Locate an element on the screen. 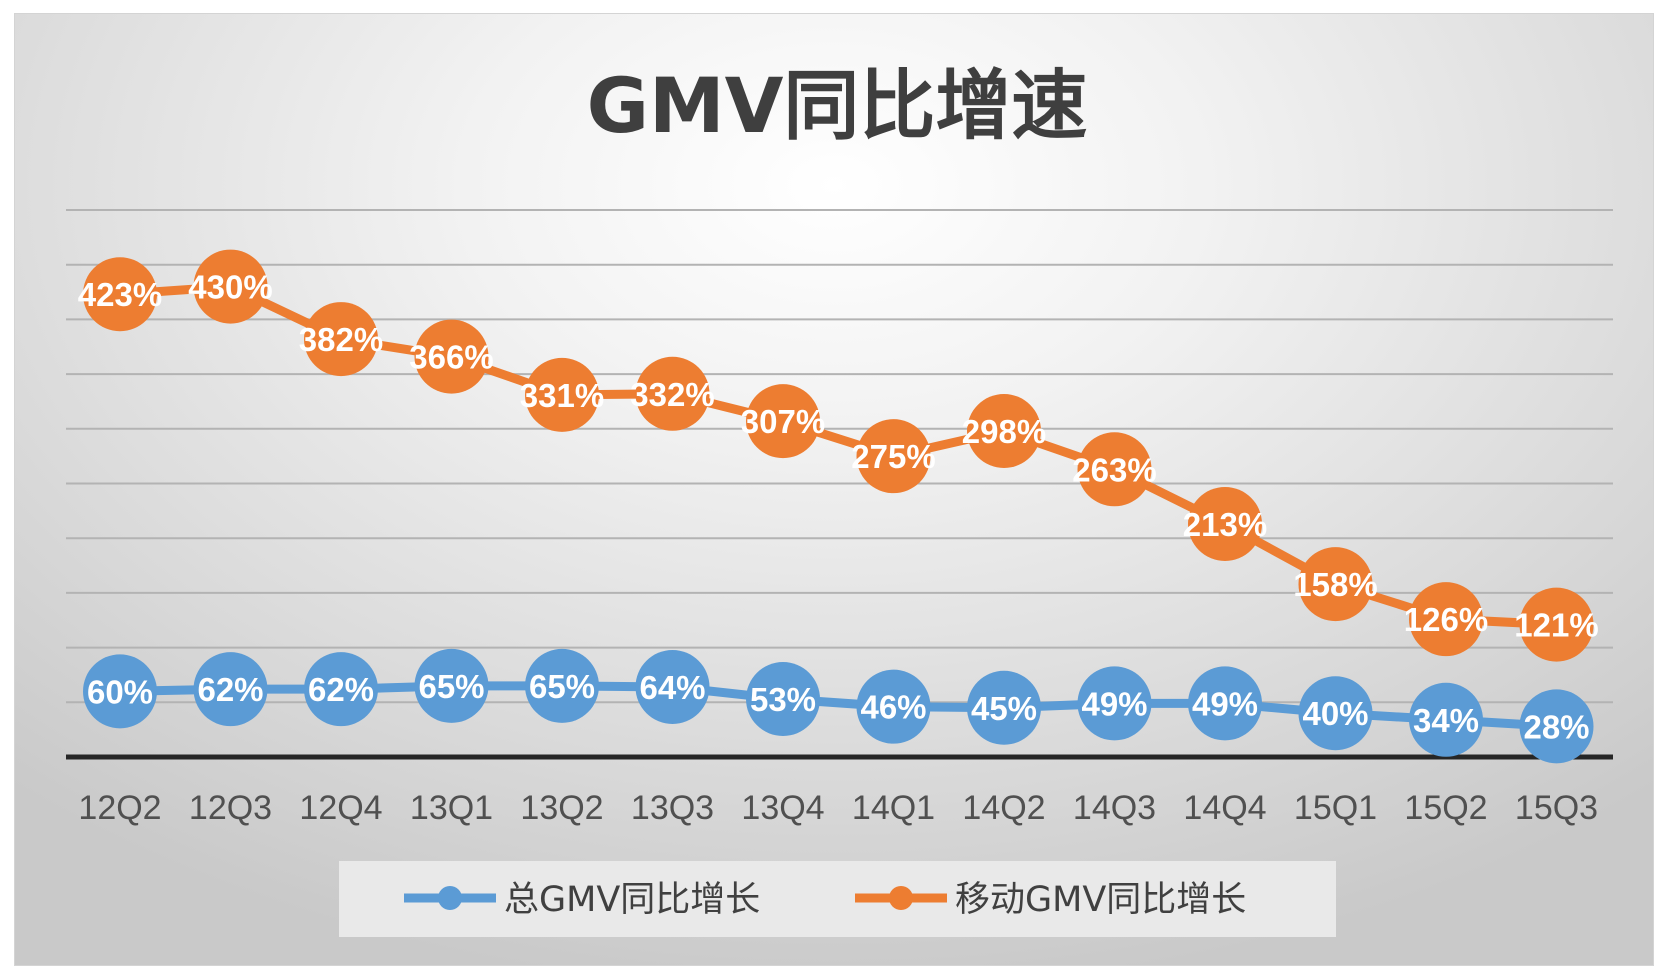  data-label: 53% is located at coordinates (783, 699).